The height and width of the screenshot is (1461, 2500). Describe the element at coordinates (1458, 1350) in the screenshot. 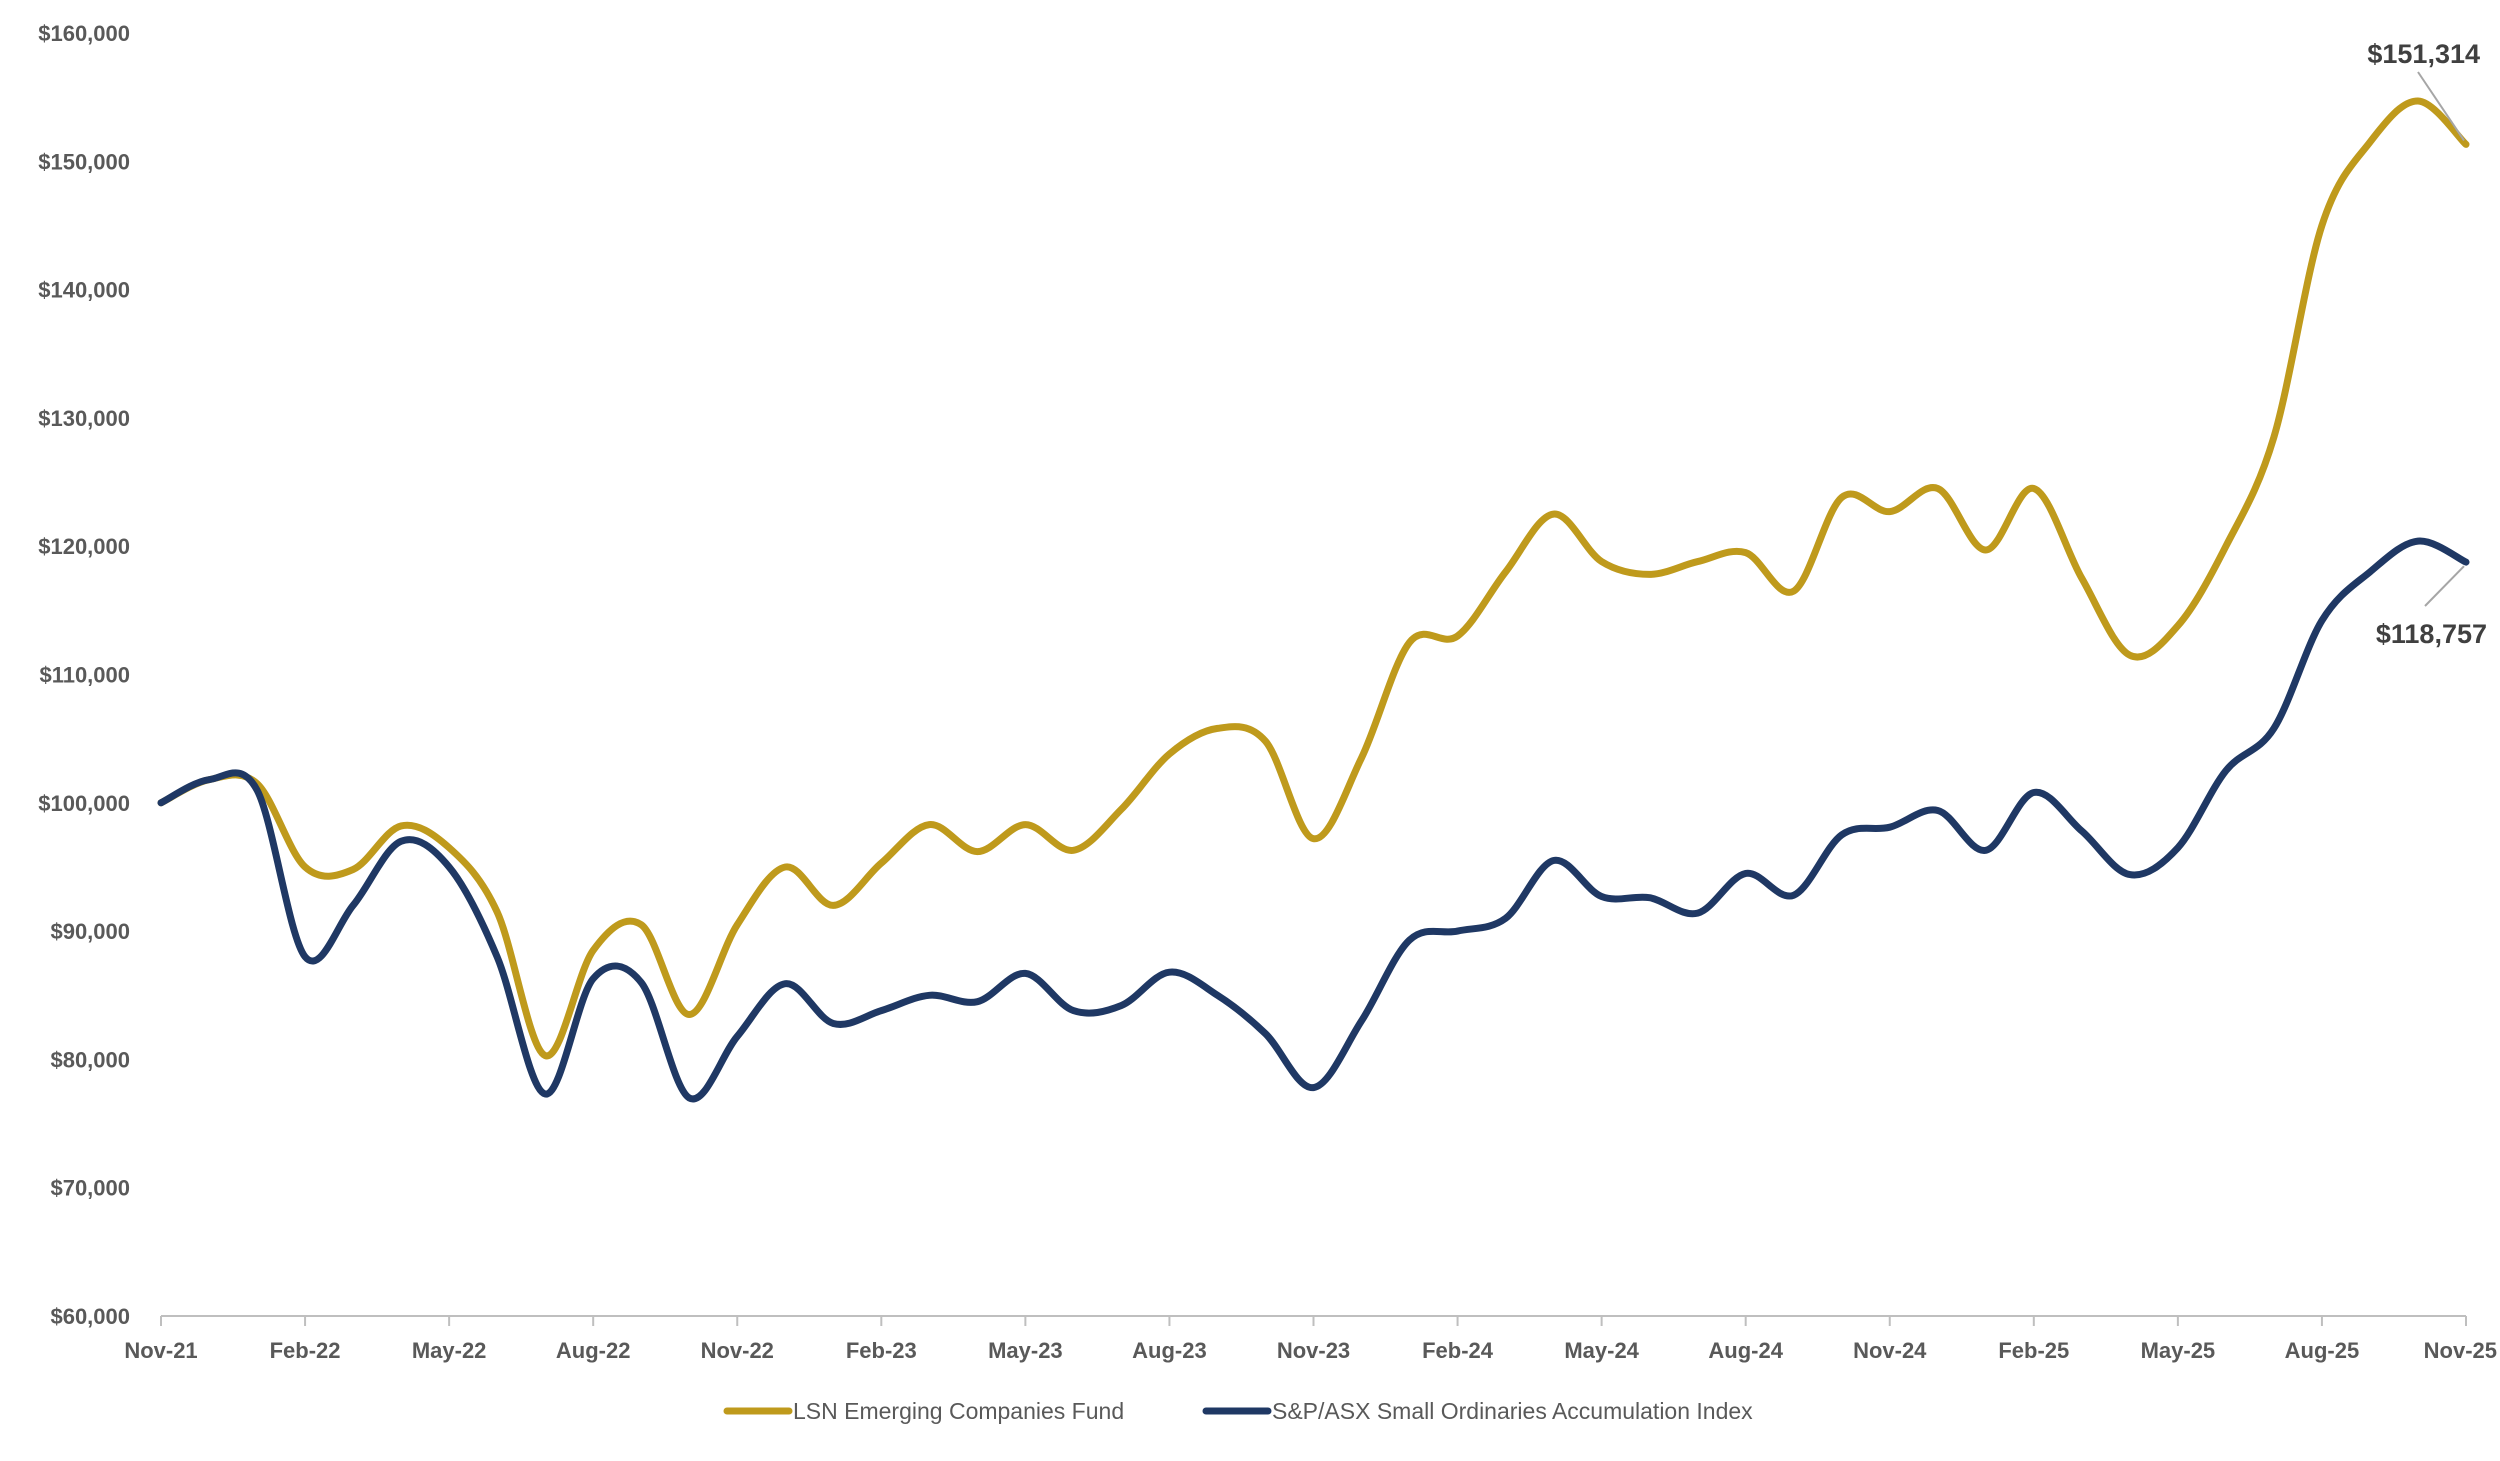

I see `x-tick-label: Feb-24` at that location.